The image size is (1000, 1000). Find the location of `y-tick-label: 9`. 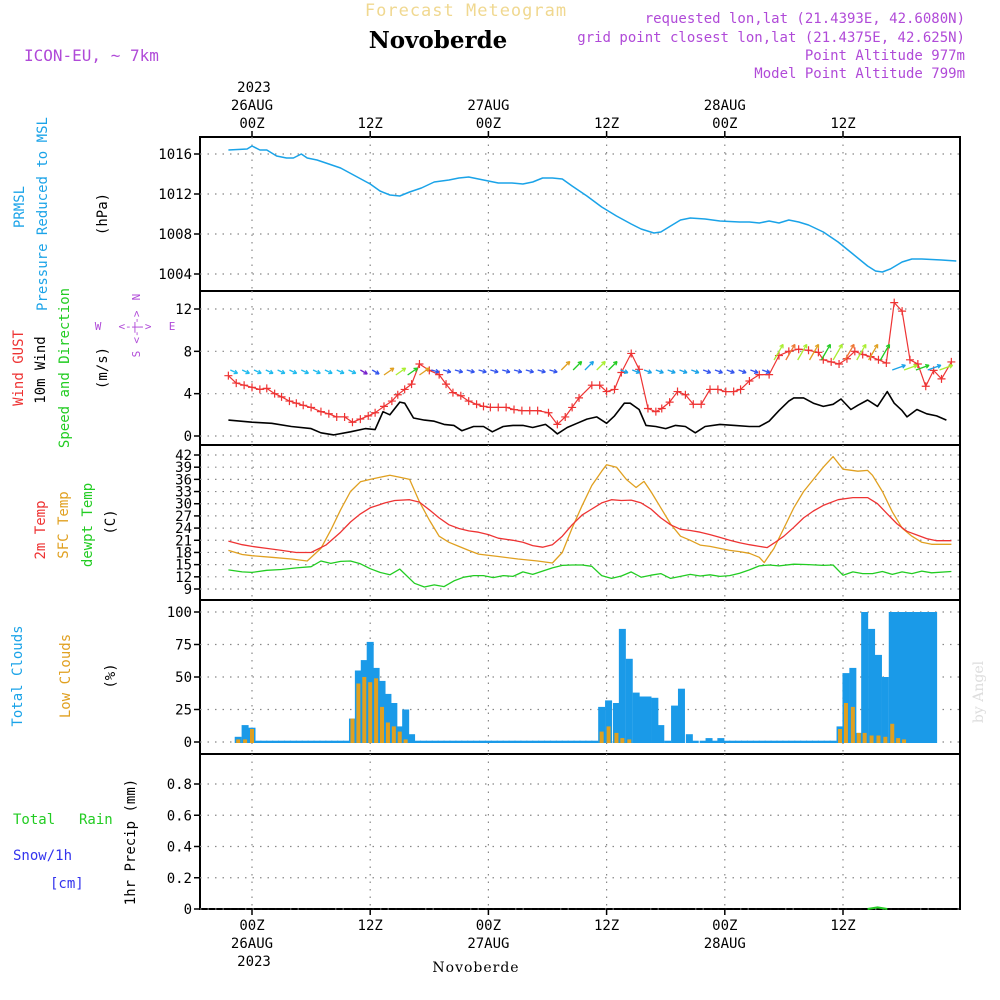

y-tick-label: 9 is located at coordinates (188, 590).